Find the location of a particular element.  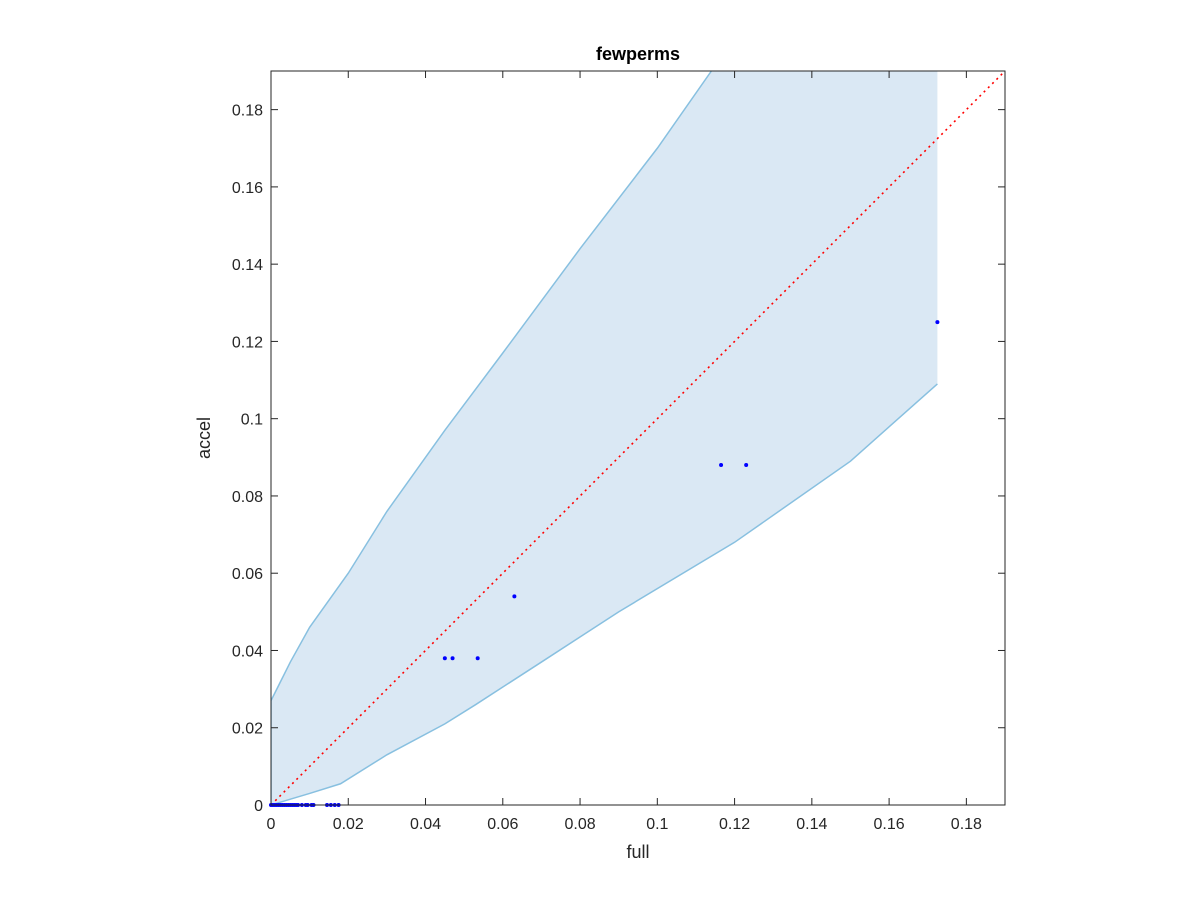

x-tick-label: 0.18 is located at coordinates (966, 824).